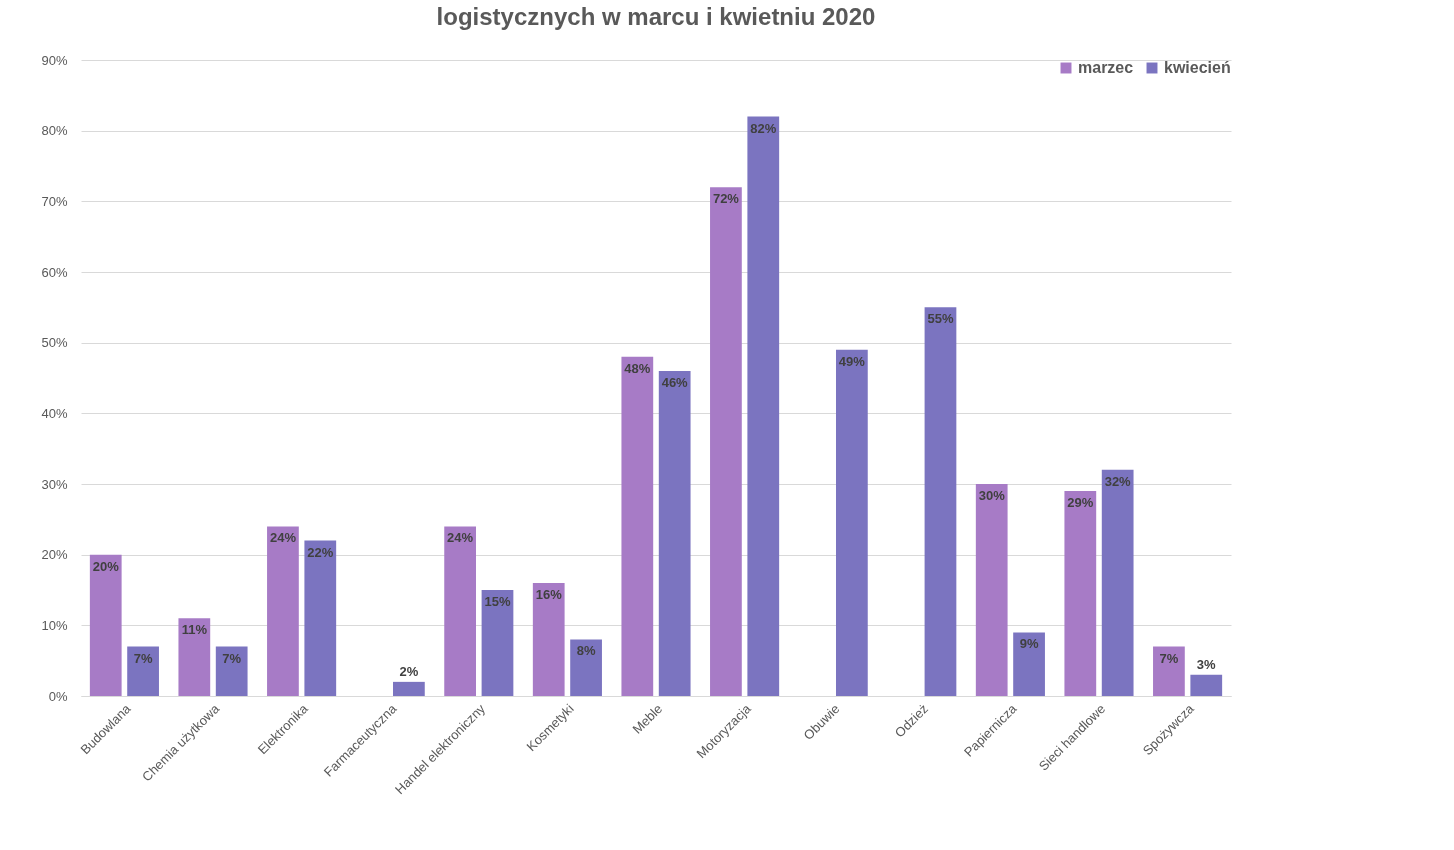  What do you see at coordinates (320, 552) in the screenshot?
I see `data-label: 22%` at bounding box center [320, 552].